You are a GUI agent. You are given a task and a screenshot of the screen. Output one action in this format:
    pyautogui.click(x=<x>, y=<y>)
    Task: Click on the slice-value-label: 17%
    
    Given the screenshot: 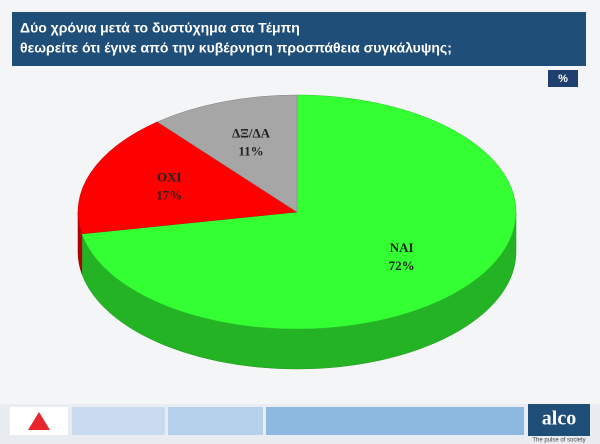 What is the action you would take?
    pyautogui.click(x=169, y=194)
    